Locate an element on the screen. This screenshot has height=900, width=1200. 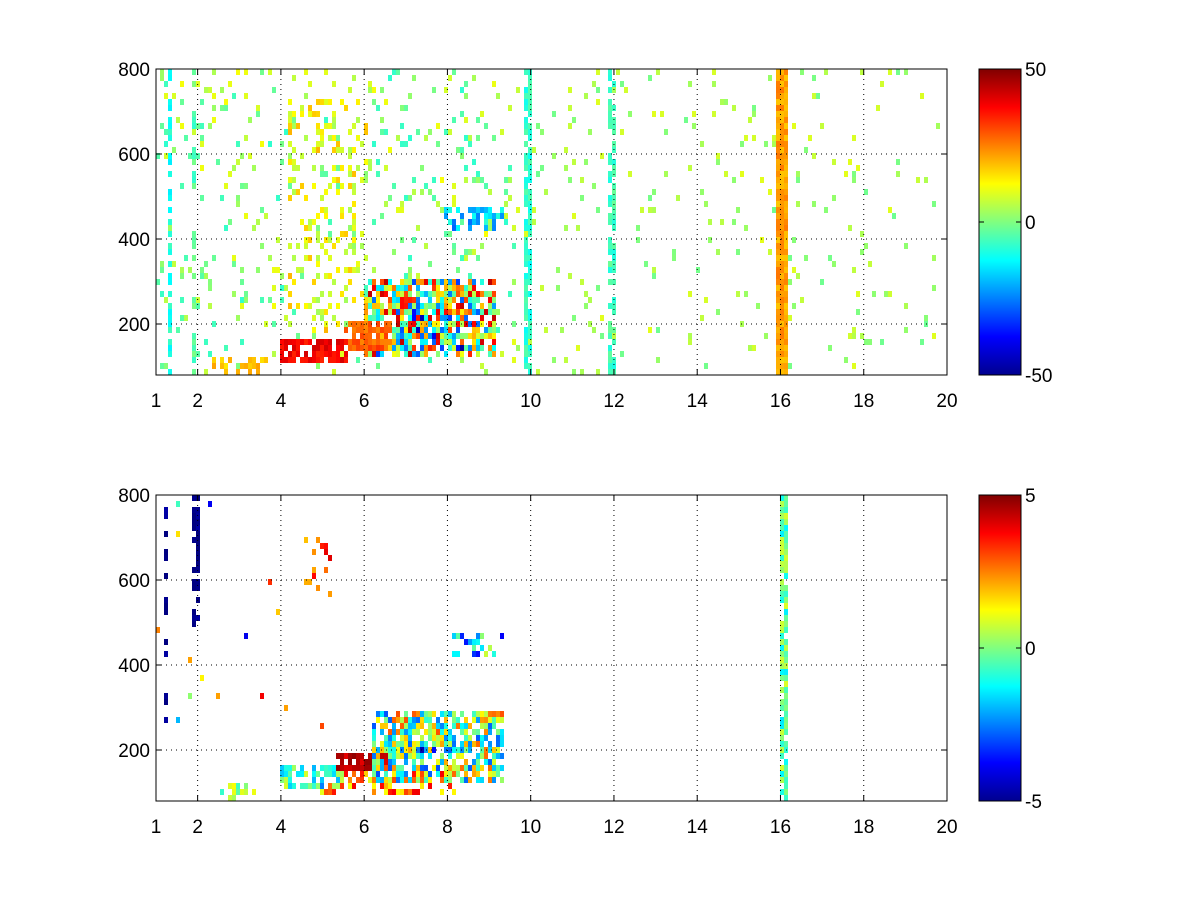
bottom-x-tick-label: 14 is located at coordinates (698, 827).